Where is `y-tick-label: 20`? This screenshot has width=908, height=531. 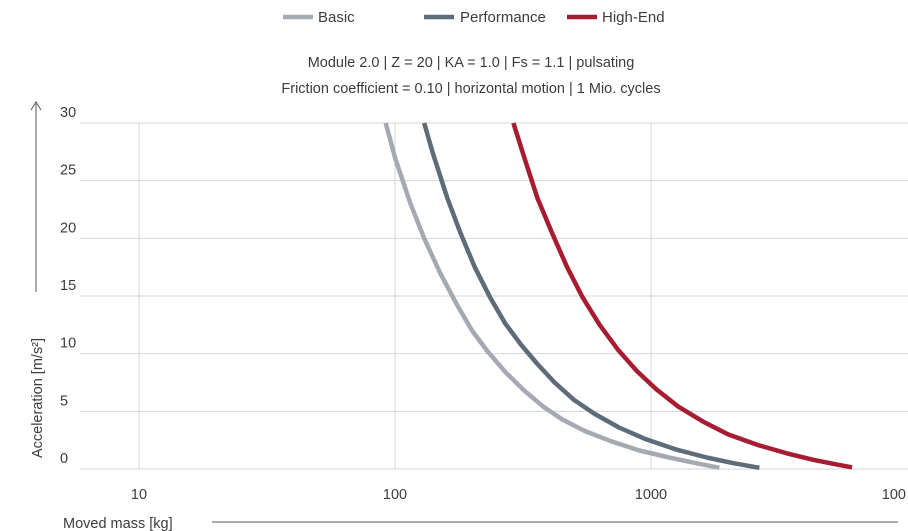
y-tick-label: 20 is located at coordinates (68, 228).